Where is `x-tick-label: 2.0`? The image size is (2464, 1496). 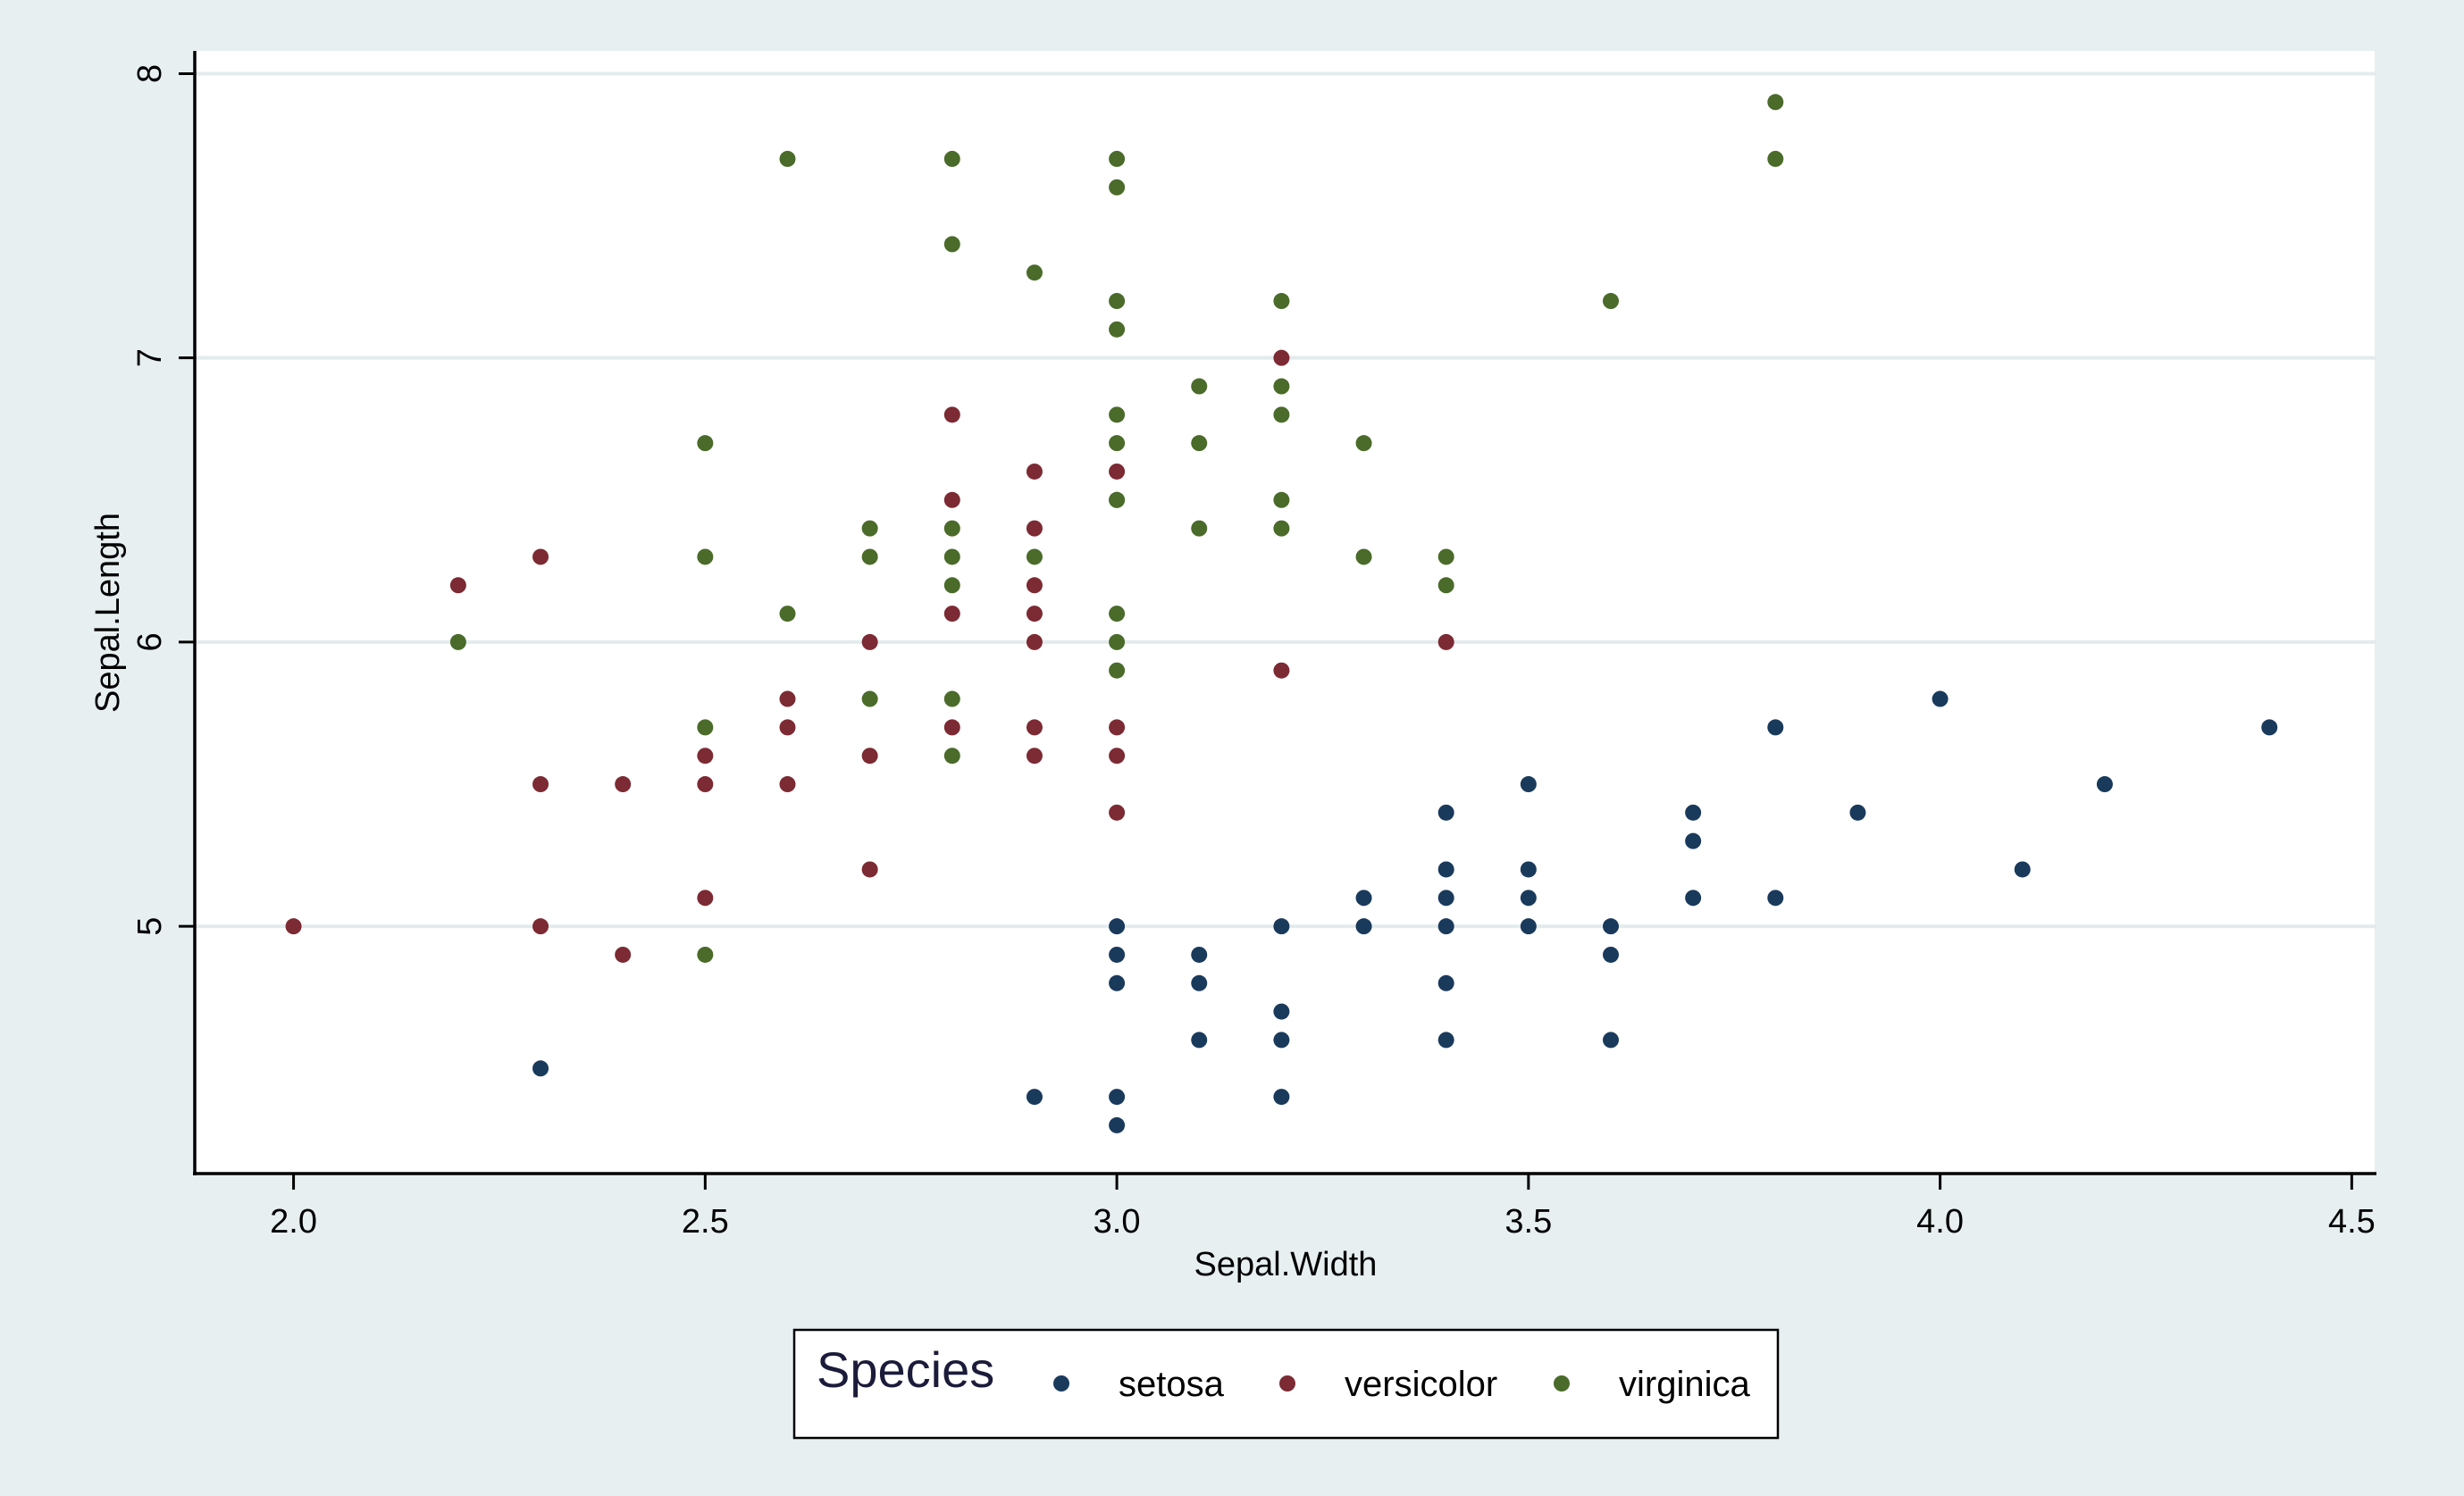 x-tick-label: 2.0 is located at coordinates (293, 1222).